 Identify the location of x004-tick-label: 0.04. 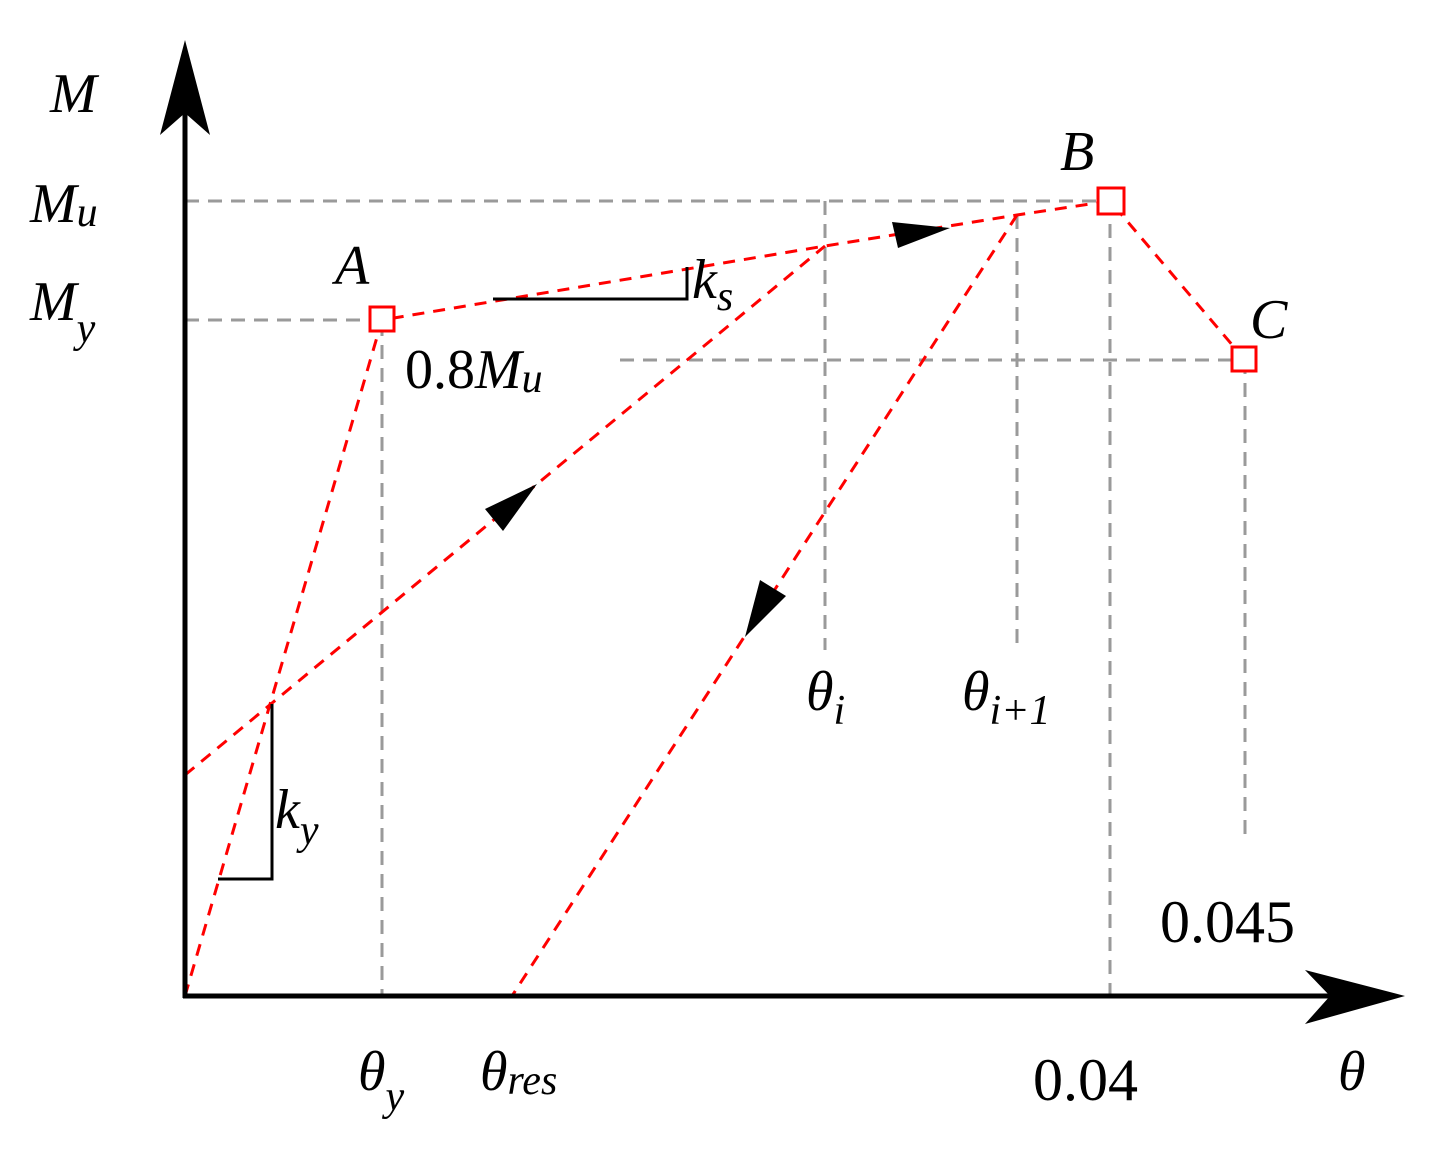
(1085, 1080).